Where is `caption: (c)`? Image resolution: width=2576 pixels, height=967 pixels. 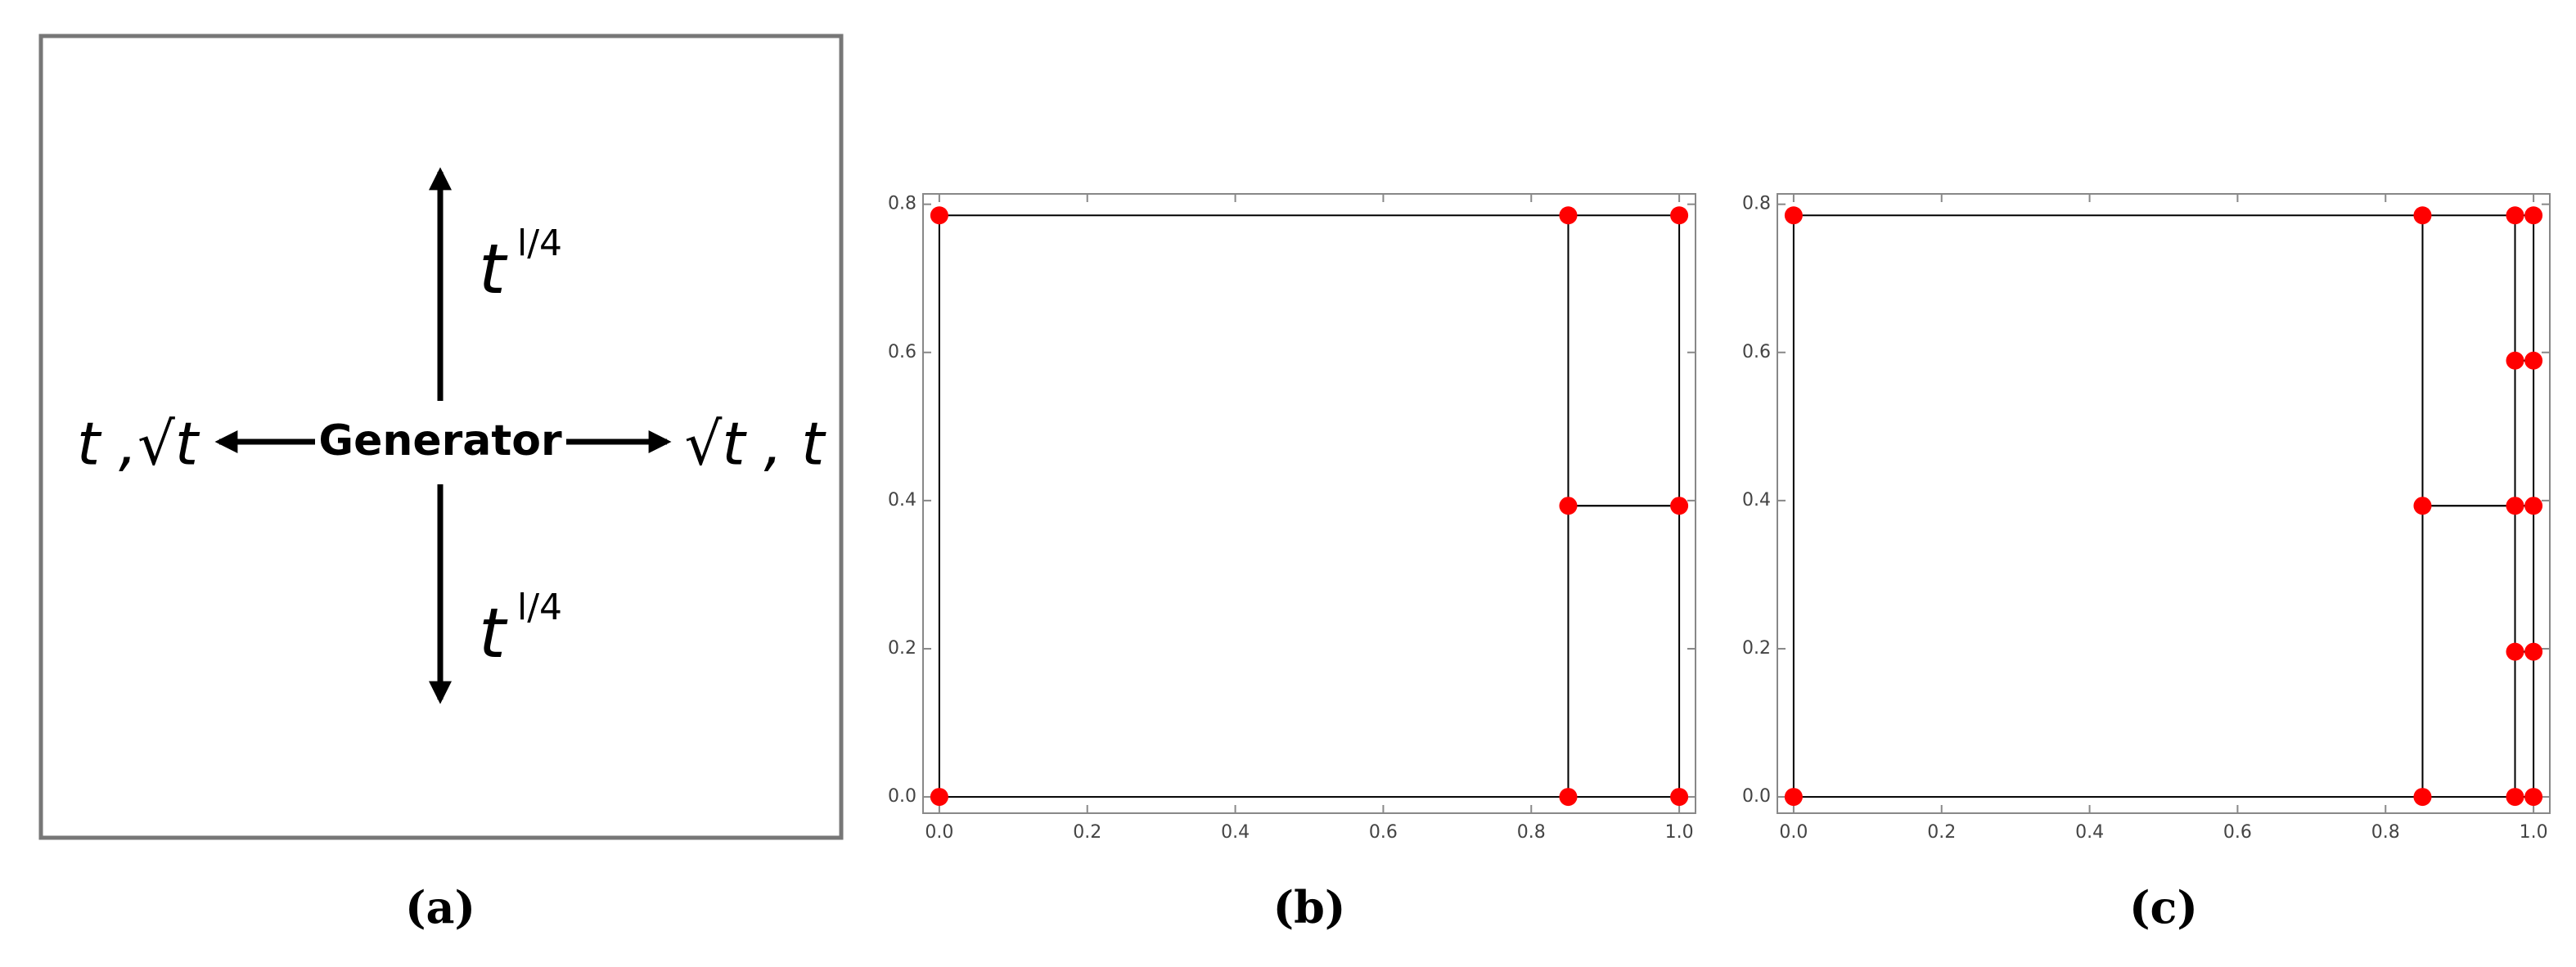
caption: (c) is located at coordinates (2164, 907).